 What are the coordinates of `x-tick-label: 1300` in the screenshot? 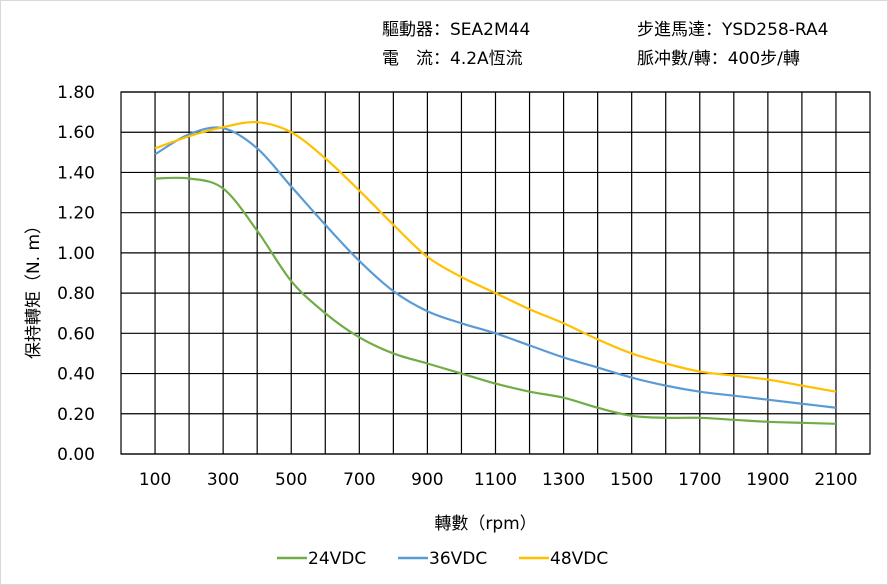 It's located at (563, 480).